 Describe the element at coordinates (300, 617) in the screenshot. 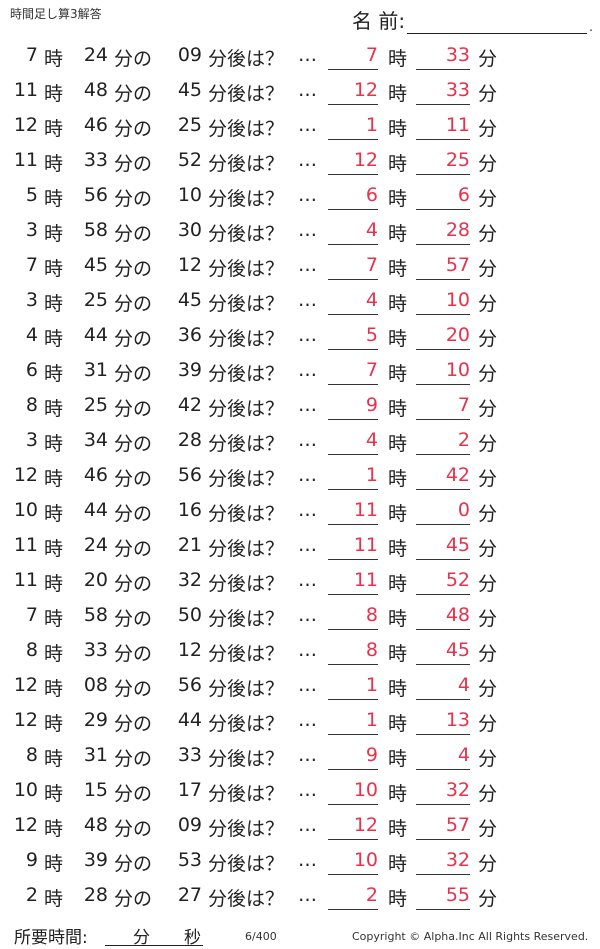

I see `problem-row: 7 時 58 分の 50 分後は？… 8 時 48 分` at that location.